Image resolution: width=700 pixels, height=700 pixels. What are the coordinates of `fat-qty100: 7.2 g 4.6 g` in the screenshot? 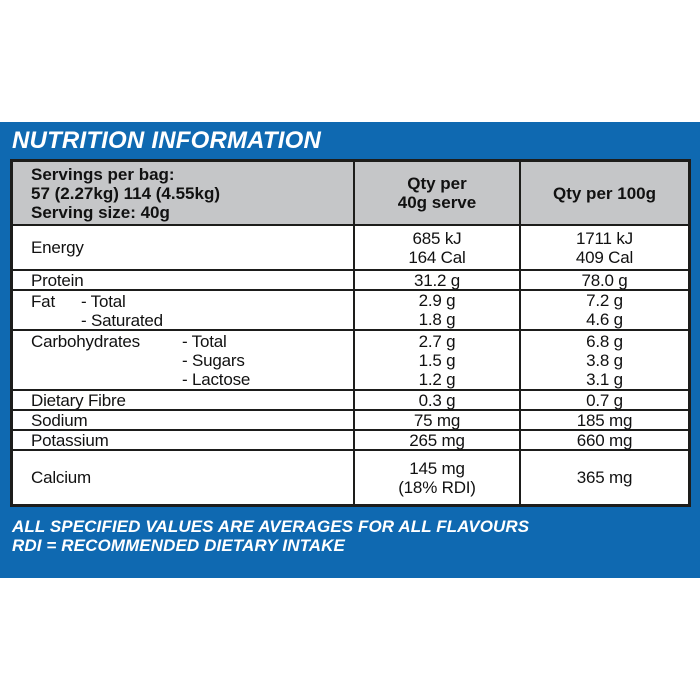 It's located at (603, 310).